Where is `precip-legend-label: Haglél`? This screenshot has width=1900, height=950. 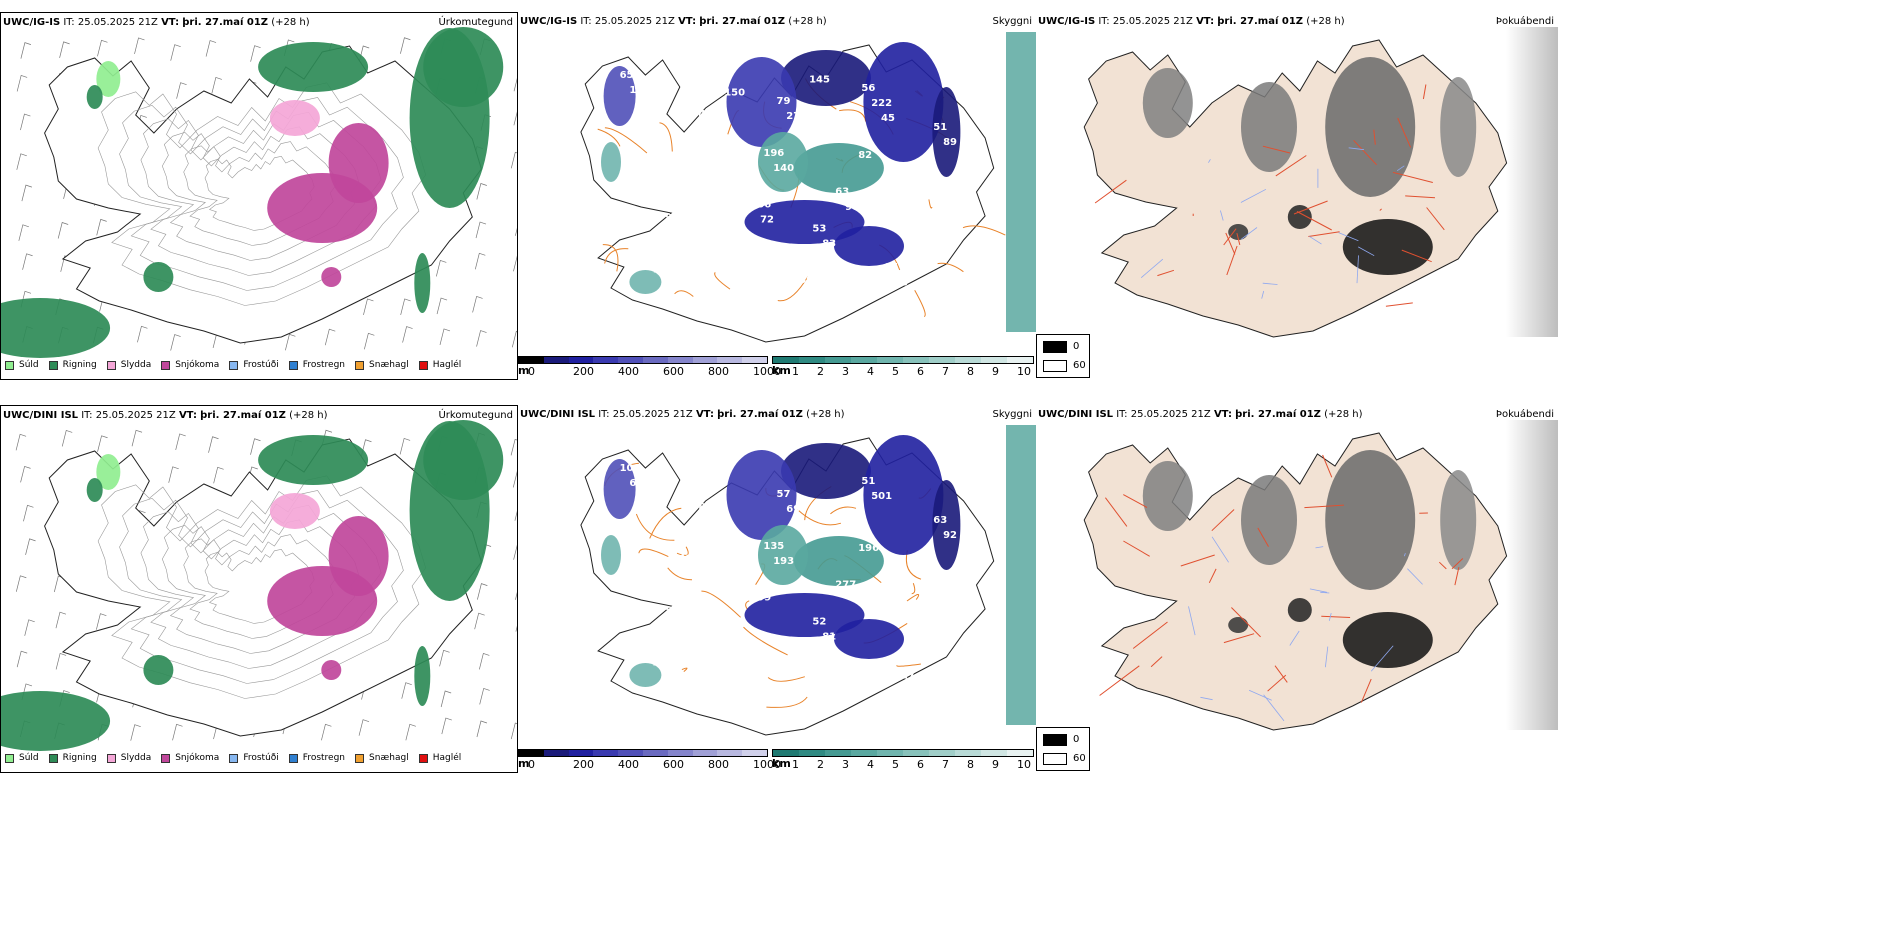
precip-legend-label: Haglél is located at coordinates (447, 758).